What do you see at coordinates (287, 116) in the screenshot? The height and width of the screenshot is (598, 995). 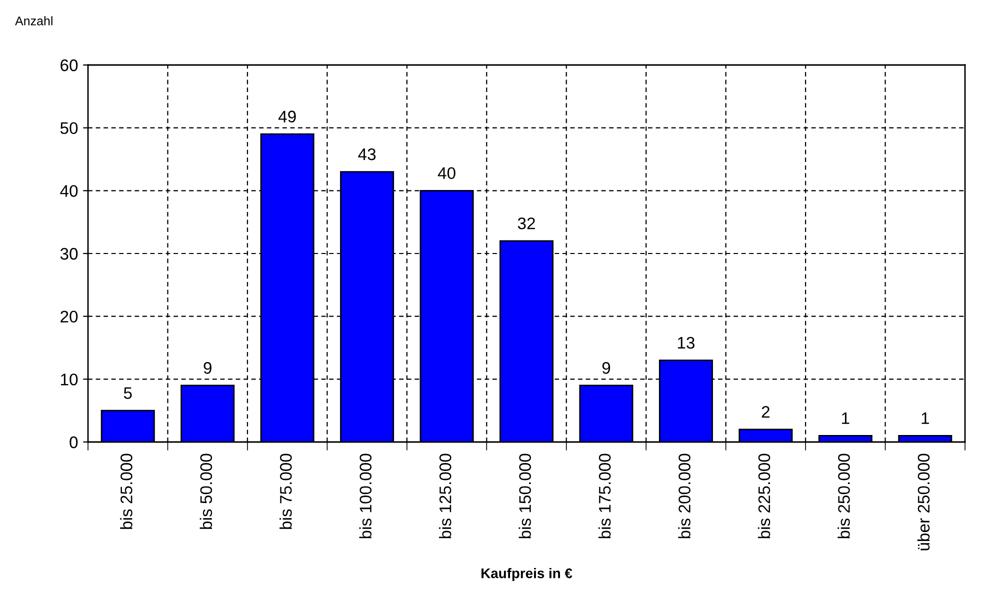 I see `data-label: 49` at bounding box center [287, 116].